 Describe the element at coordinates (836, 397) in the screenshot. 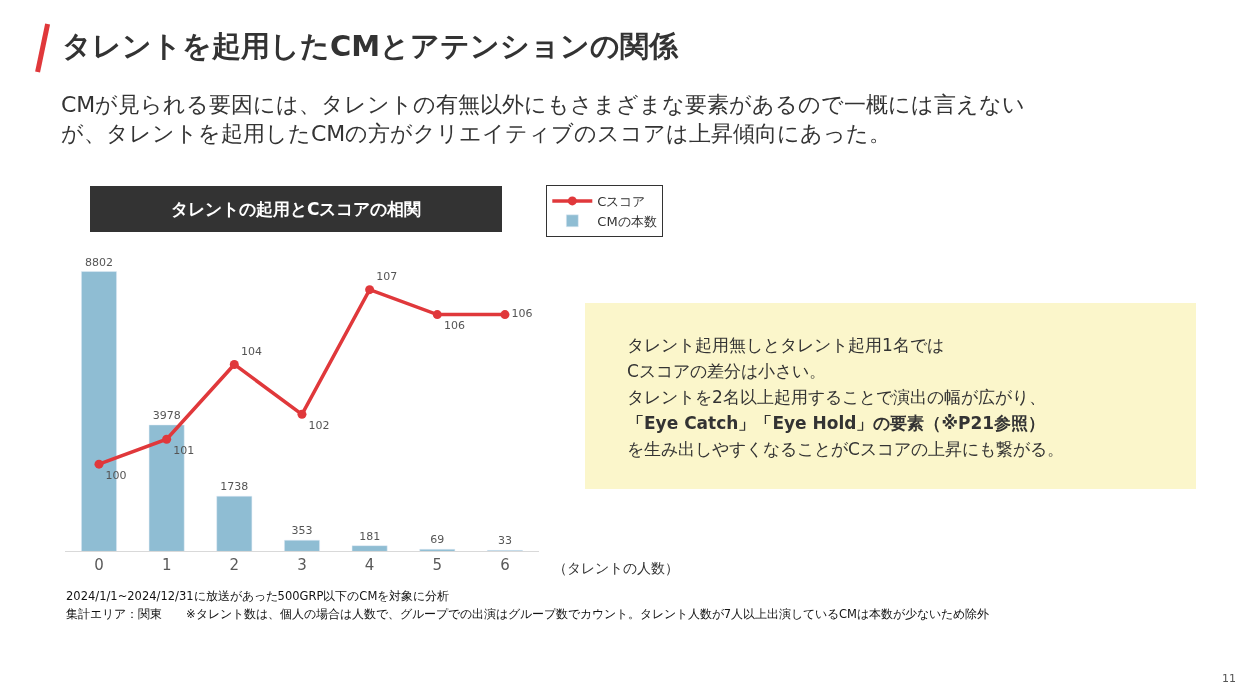

I see `text: タレントを2名以上起用することで演出の幅が広がり、` at that location.